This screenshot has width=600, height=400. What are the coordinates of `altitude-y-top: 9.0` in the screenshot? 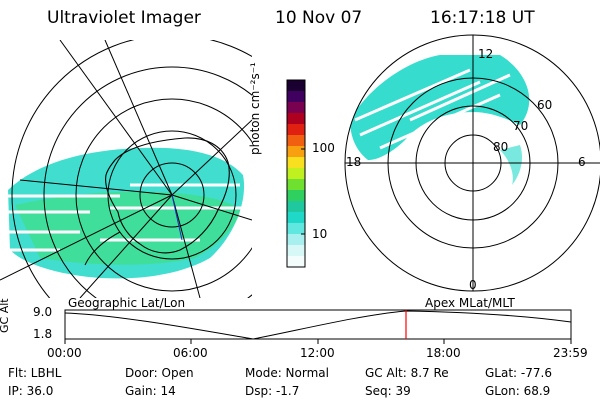 It's located at (43, 312).